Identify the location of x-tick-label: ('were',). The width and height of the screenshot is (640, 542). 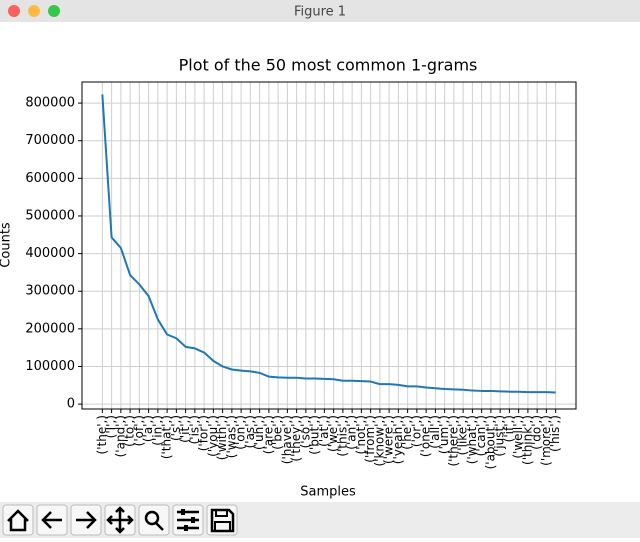
(389, 439).